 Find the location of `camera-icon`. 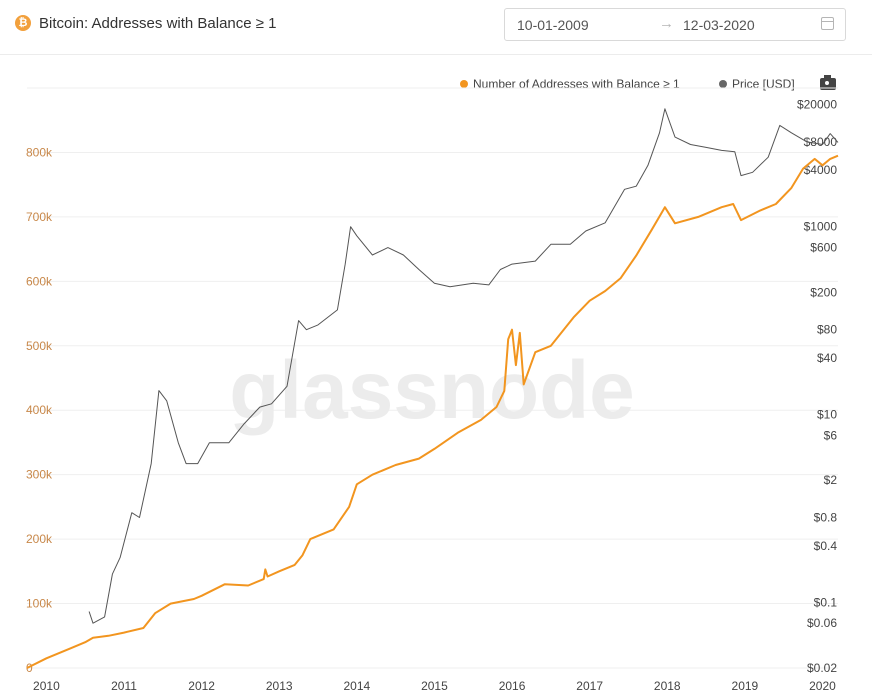

camera-icon is located at coordinates (828, 82).